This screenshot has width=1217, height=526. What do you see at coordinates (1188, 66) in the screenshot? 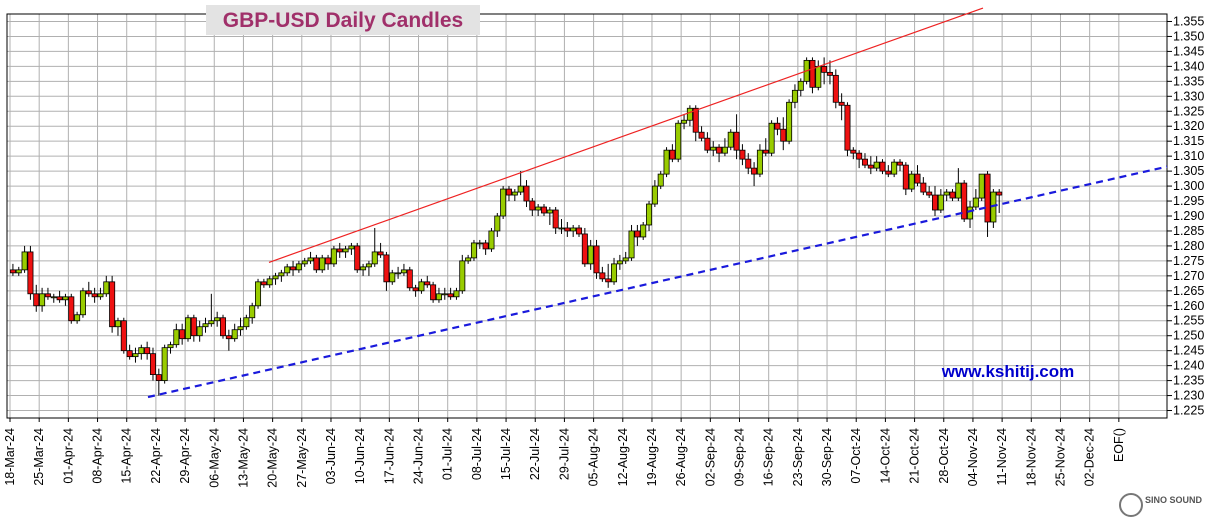
I see `y-tick-label: 1.340` at bounding box center [1188, 66].